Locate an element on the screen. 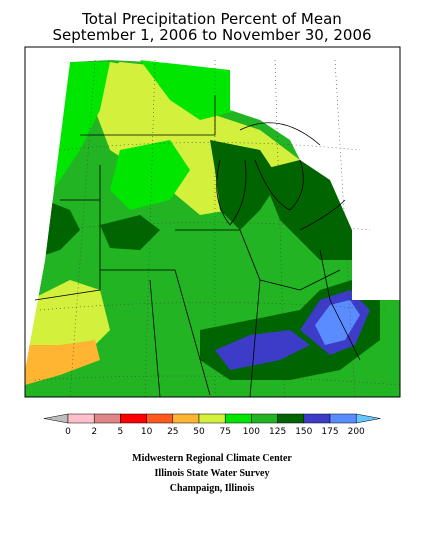 This screenshot has width=425, height=550. legend-tick-label: 10 is located at coordinates (147, 432).